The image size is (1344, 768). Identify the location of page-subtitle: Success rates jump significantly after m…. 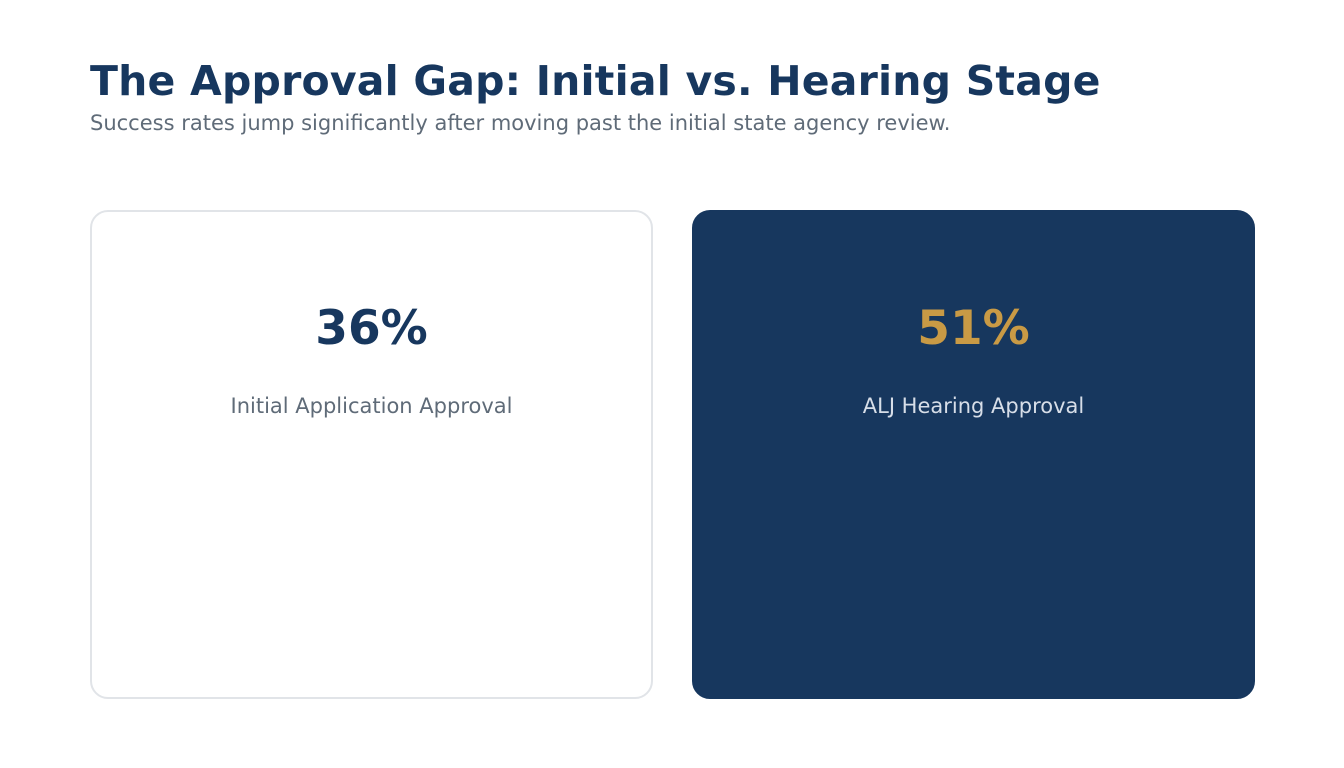
(520, 123).